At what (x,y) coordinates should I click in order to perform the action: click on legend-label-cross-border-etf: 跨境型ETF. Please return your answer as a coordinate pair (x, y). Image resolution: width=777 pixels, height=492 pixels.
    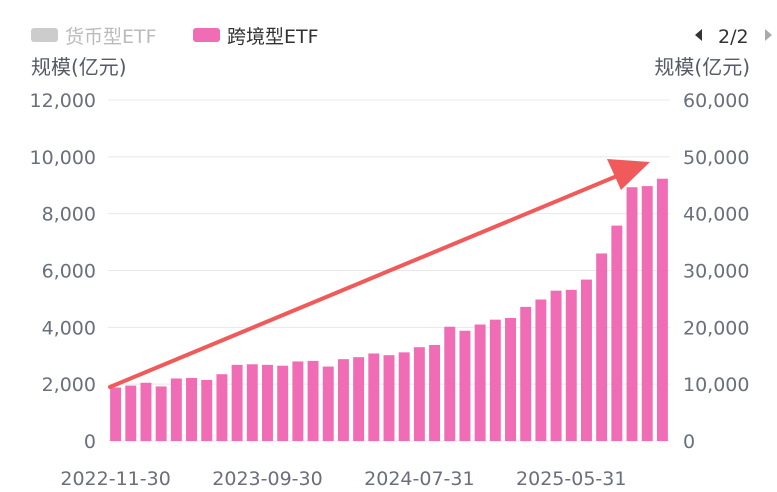
    Looking at the image, I should click on (273, 37).